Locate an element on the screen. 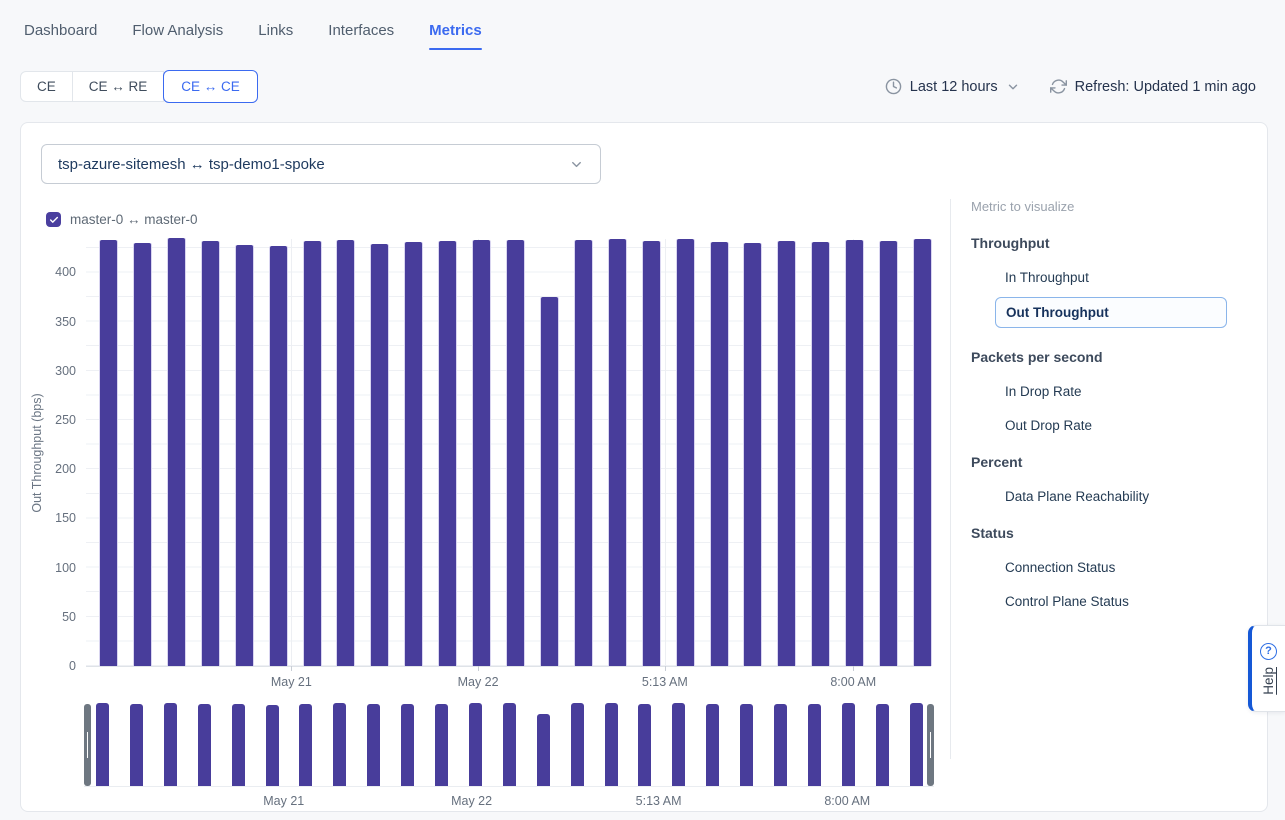 This screenshot has width=1285, height=820. refresh-status-label: Refresh: Updated 1 min ago is located at coordinates (1165, 86).